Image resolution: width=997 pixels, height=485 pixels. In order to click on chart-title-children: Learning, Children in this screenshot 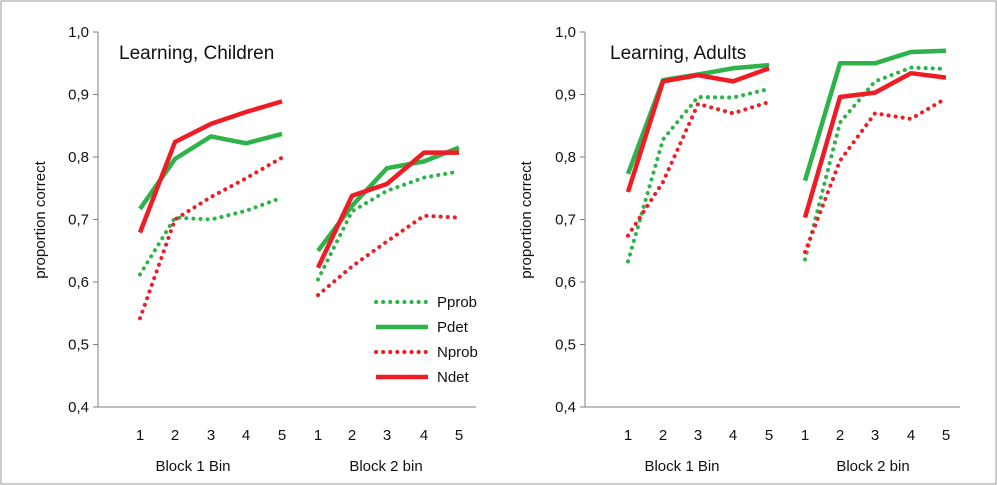, I will do `click(196, 53)`.